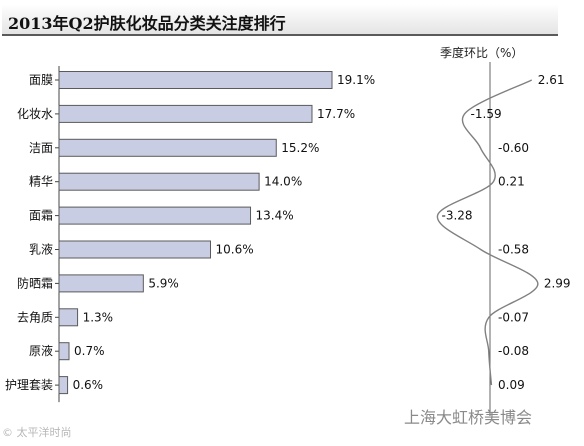 This screenshot has height=446, width=584. Describe the element at coordinates (486, 114) in the screenshot. I see `qoq-value-label: -1.59` at that location.